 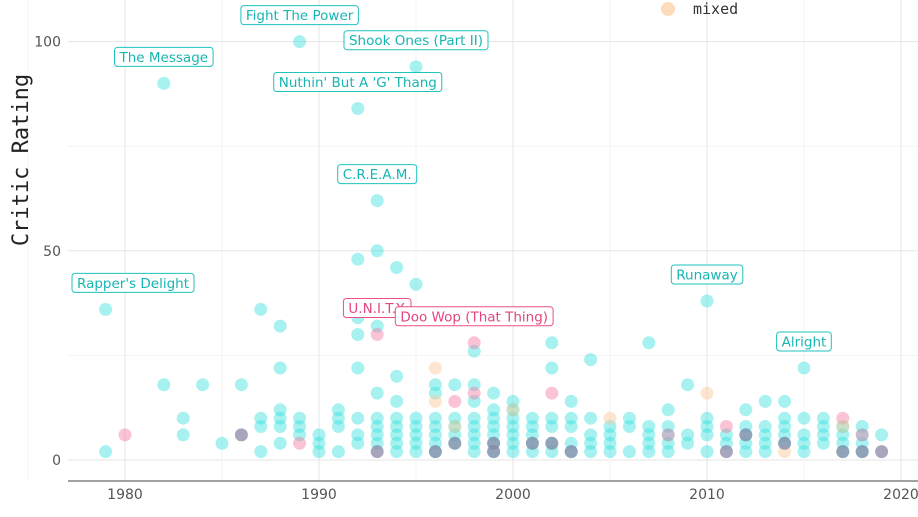 I want to click on annotation-label: Nuthin' But A 'G' Thang, so click(x=358, y=82).